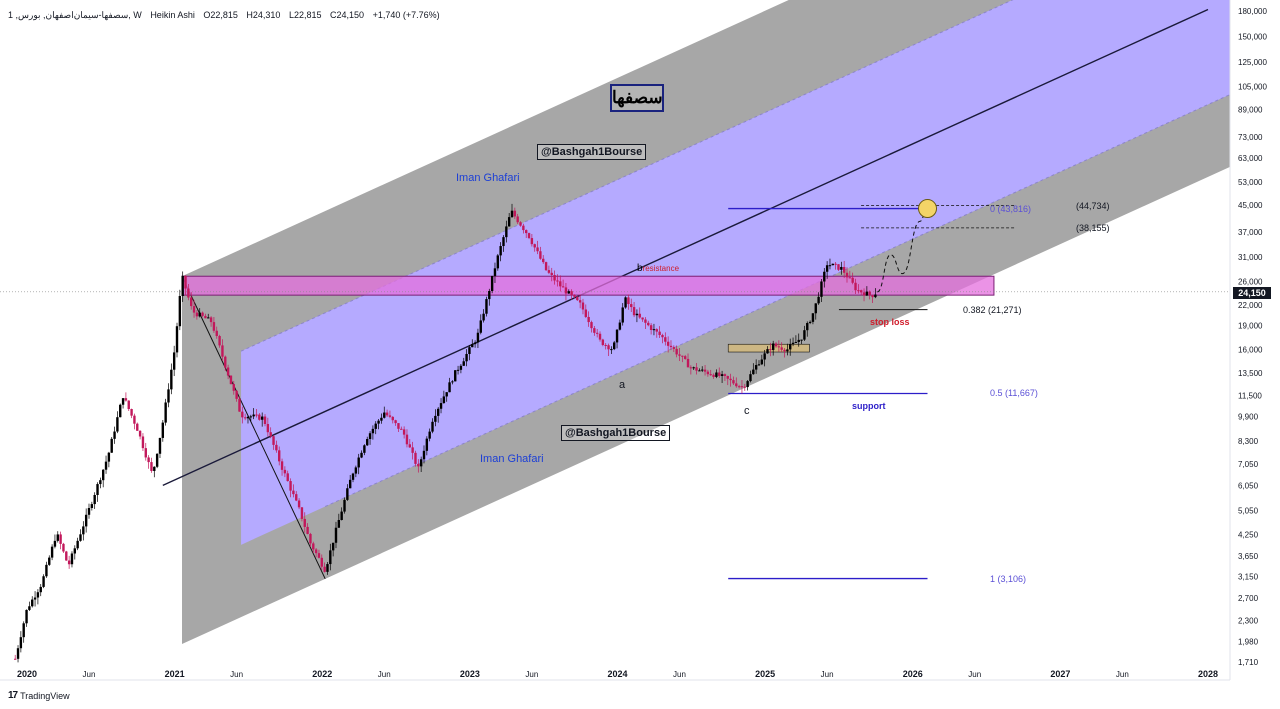 The image size is (1280, 709). Describe the element at coordinates (1250, 325) in the screenshot. I see `y-tick-label: 19,000` at that location.